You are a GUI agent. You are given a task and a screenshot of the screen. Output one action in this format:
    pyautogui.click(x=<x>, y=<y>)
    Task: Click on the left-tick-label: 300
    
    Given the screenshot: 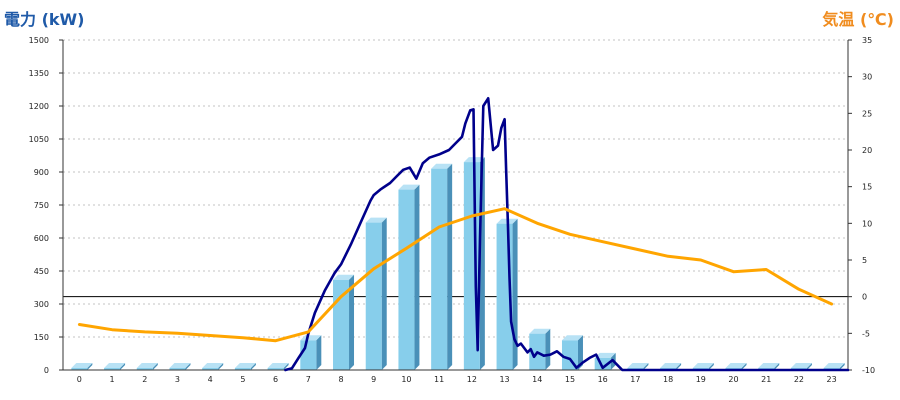 What is the action you would take?
    pyautogui.click(x=41, y=304)
    